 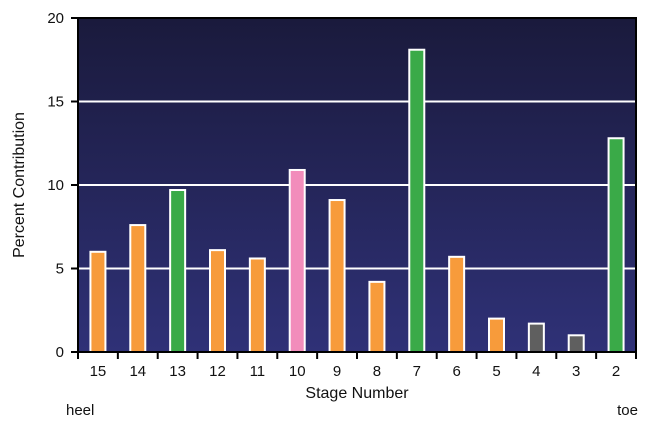 What do you see at coordinates (496, 371) in the screenshot?
I see `x-tick-label: 5` at bounding box center [496, 371].